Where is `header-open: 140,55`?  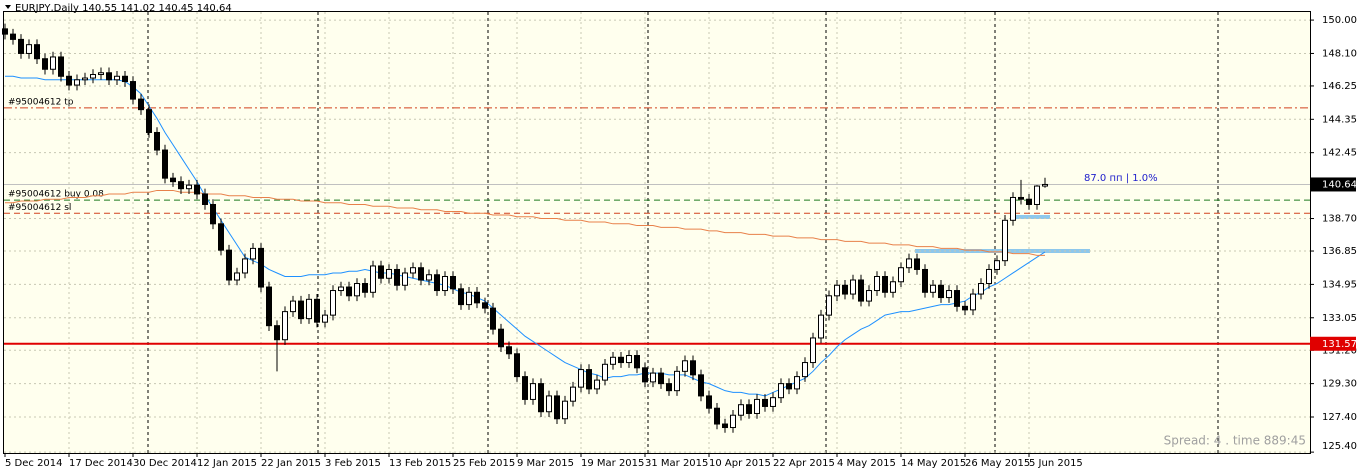
header-open: 140,55 is located at coordinates (99, 8).